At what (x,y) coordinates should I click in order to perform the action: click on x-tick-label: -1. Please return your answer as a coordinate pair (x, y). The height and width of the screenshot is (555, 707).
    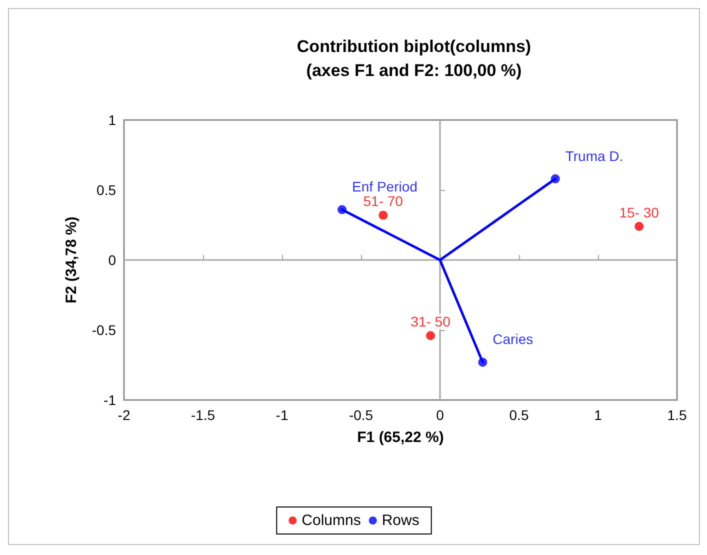
    Looking at the image, I should click on (282, 415).